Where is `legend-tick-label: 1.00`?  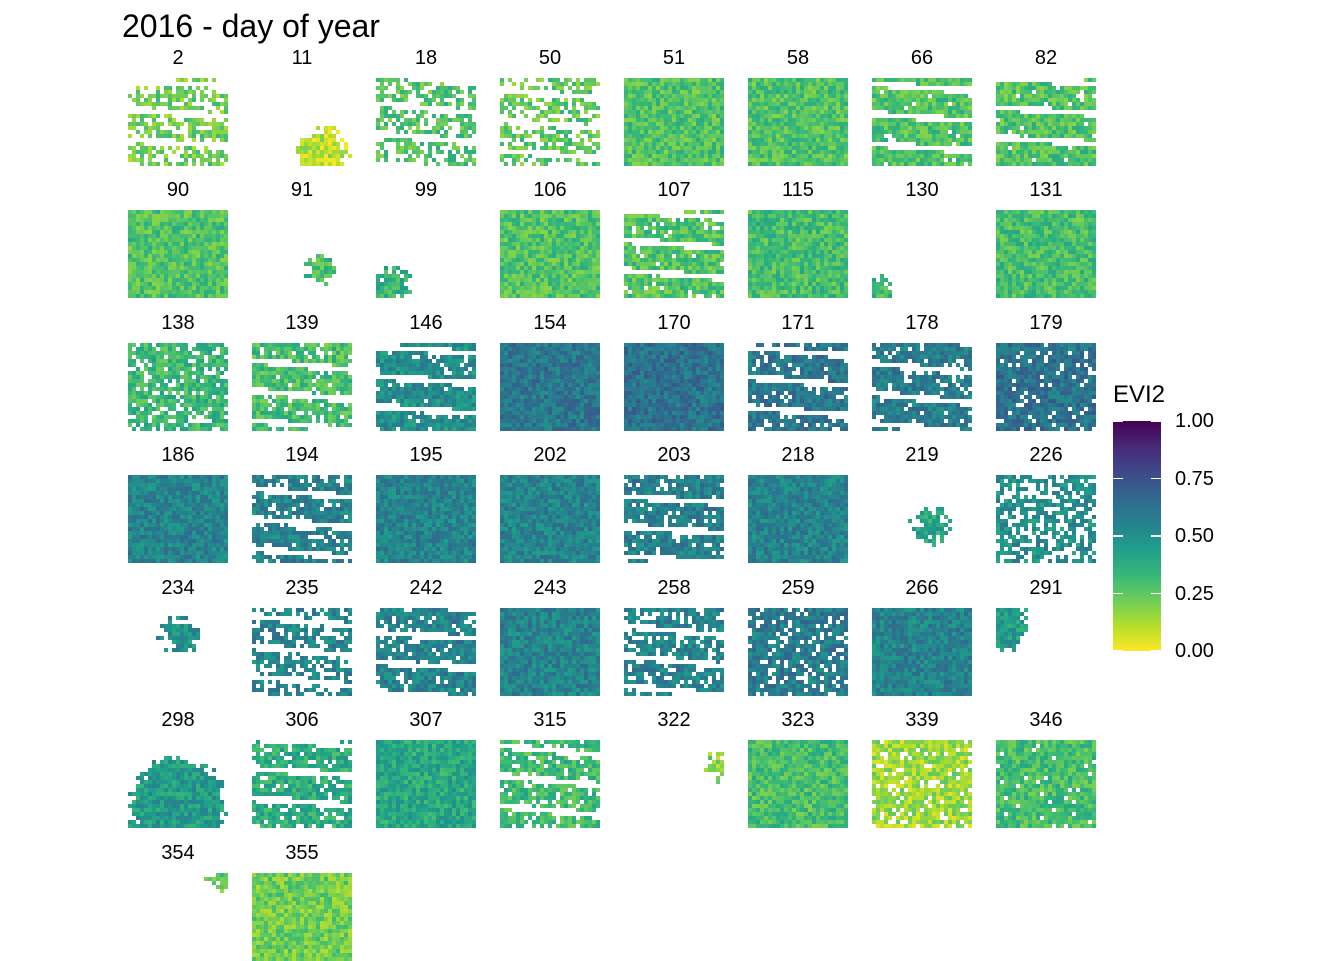 legend-tick-label: 1.00 is located at coordinates (1194, 421).